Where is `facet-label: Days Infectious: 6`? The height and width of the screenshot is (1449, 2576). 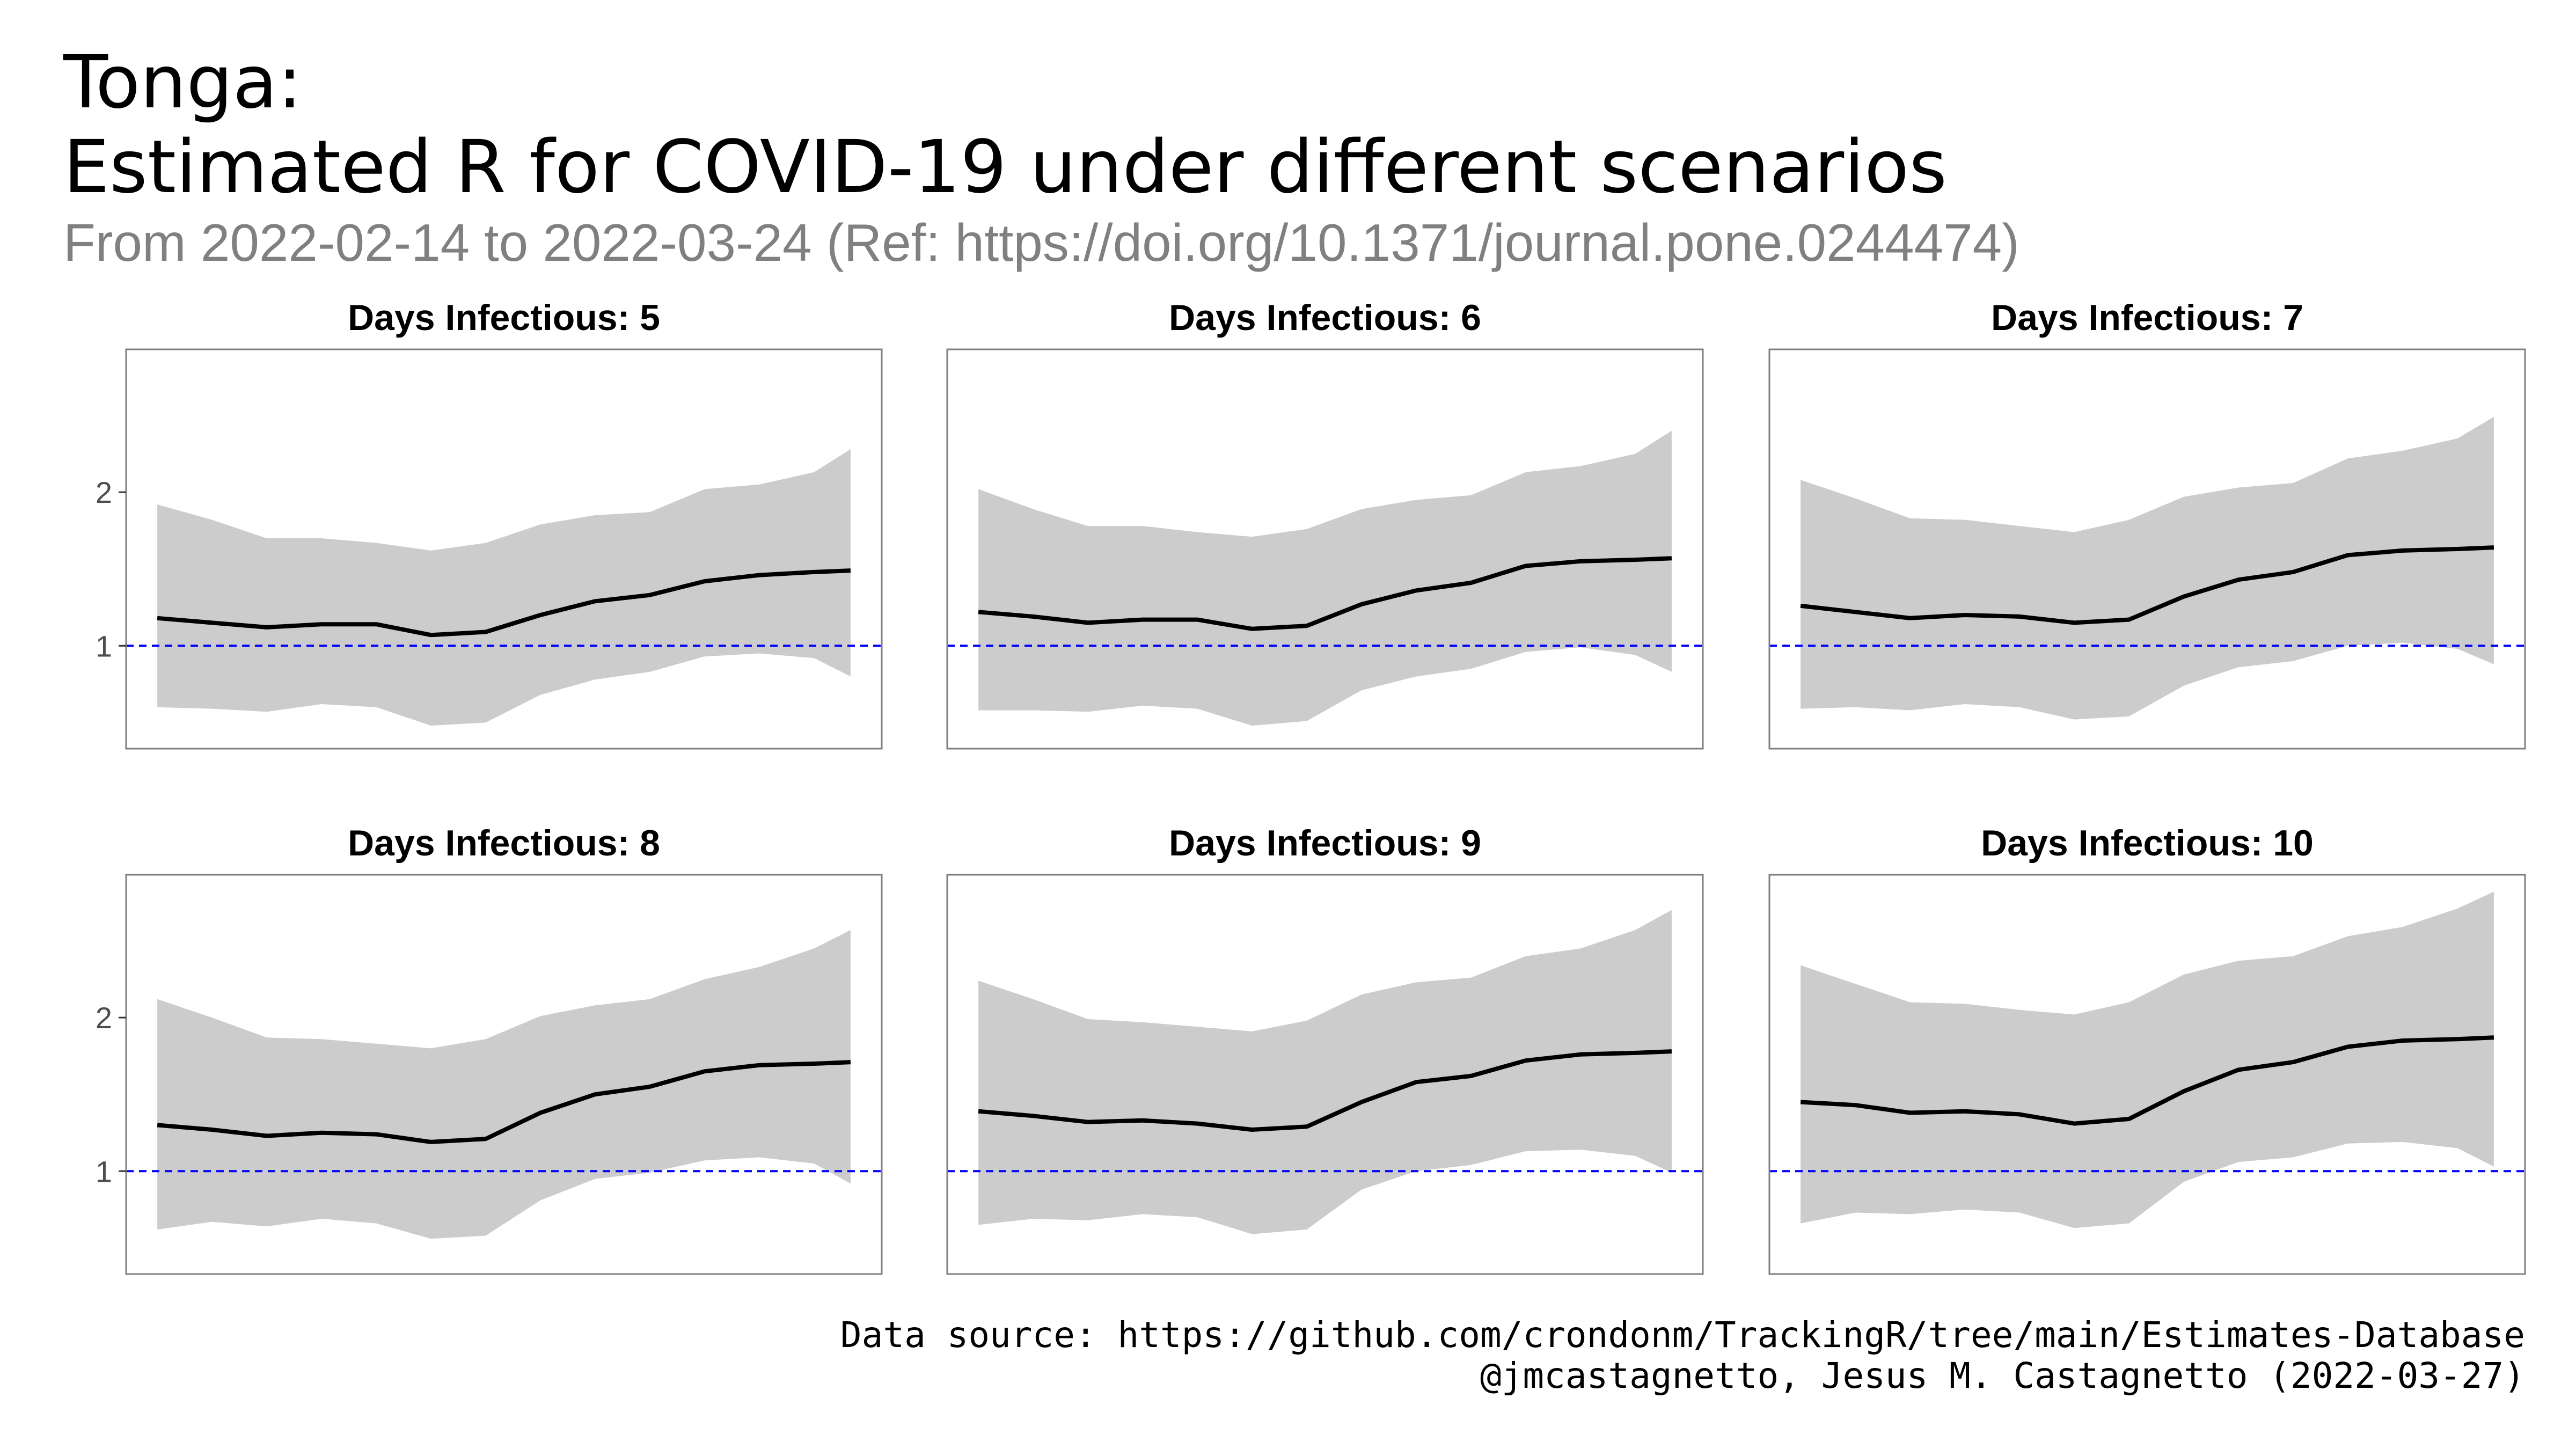
facet-label: Days Infectious: 6 is located at coordinates (1325, 317).